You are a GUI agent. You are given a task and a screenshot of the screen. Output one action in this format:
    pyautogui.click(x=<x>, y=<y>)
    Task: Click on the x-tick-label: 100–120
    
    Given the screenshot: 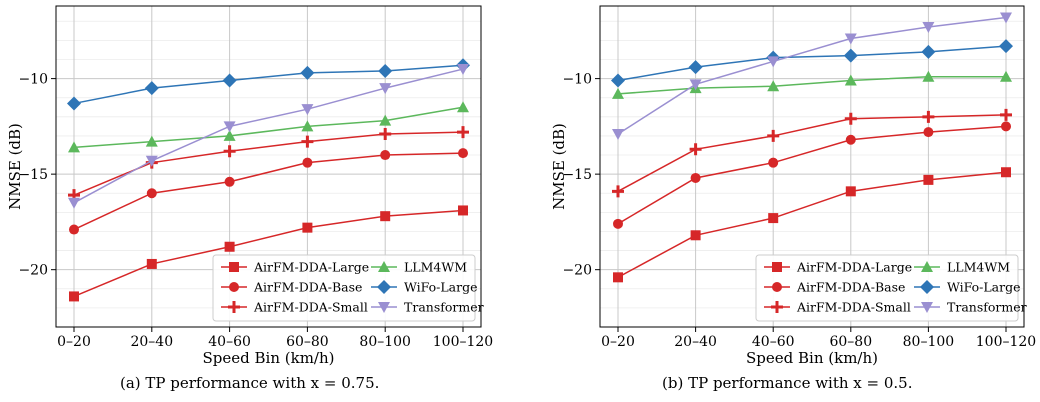 What is the action you would take?
    pyautogui.click(x=463, y=342)
    